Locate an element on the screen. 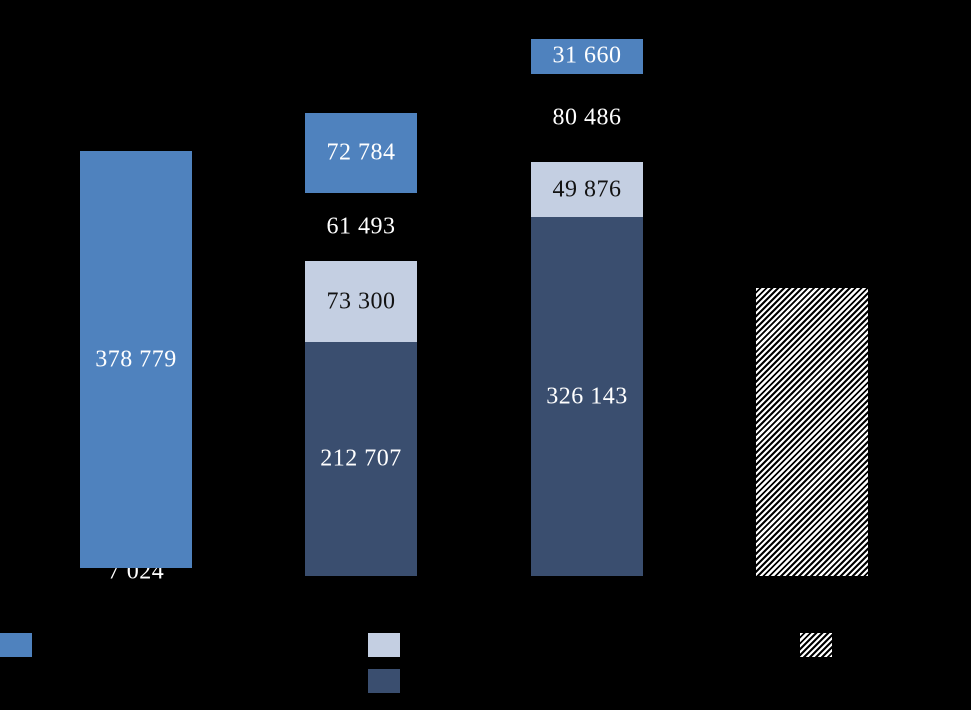  bar-value-label: 31 660 is located at coordinates (587, 55).